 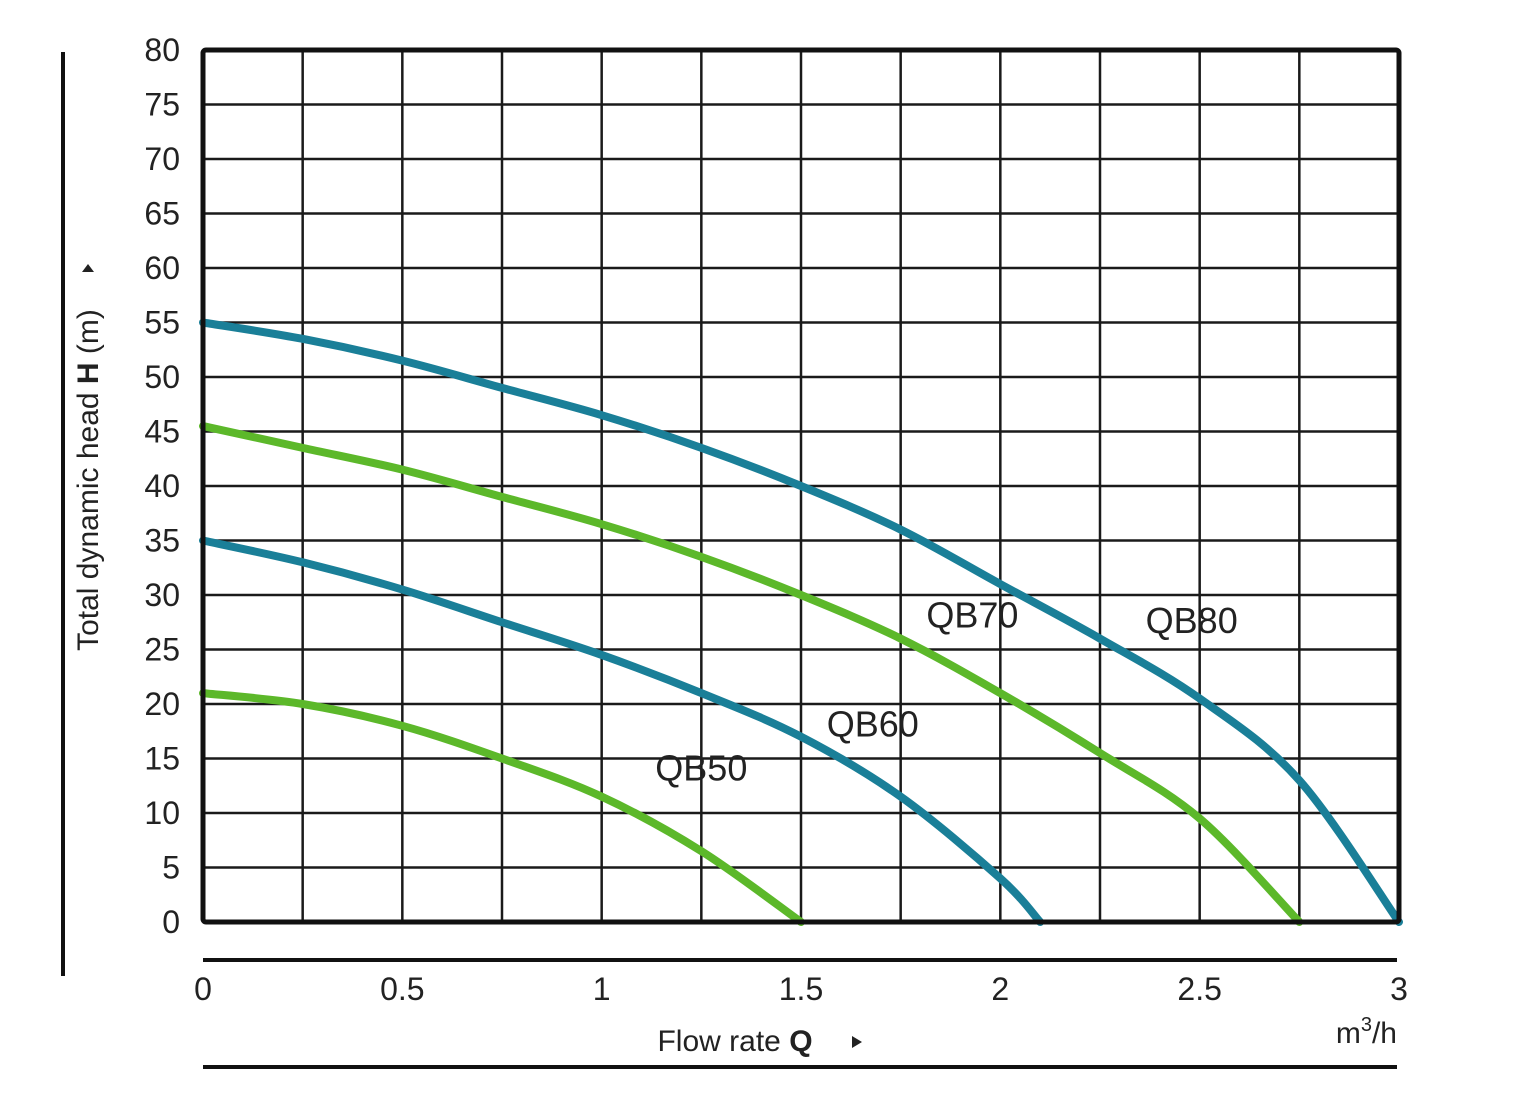 What do you see at coordinates (162, 595) in the screenshot?
I see `y-tick-label: 30` at bounding box center [162, 595].